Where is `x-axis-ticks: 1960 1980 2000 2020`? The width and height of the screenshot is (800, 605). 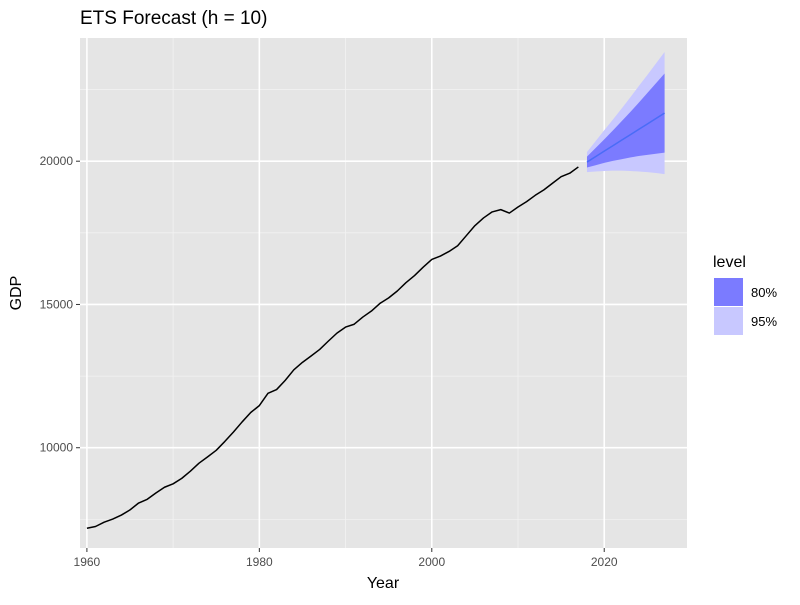 x-axis-ticks: 1960 1980 2000 2020 is located at coordinates (346, 558).